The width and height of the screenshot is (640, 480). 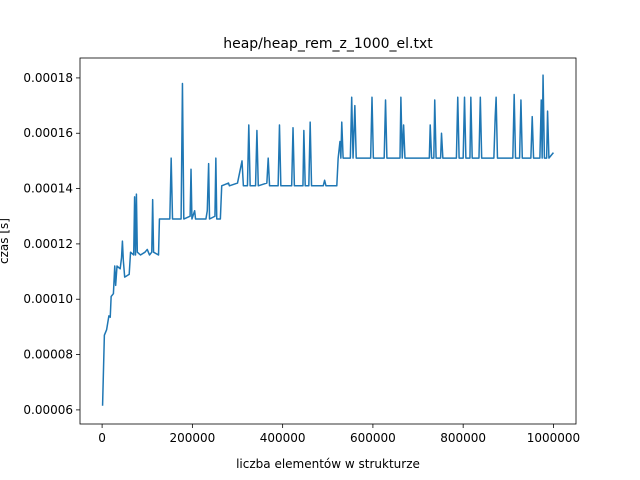 I want to click on y-tick-label: 0.00016, so click(x=48, y=133).